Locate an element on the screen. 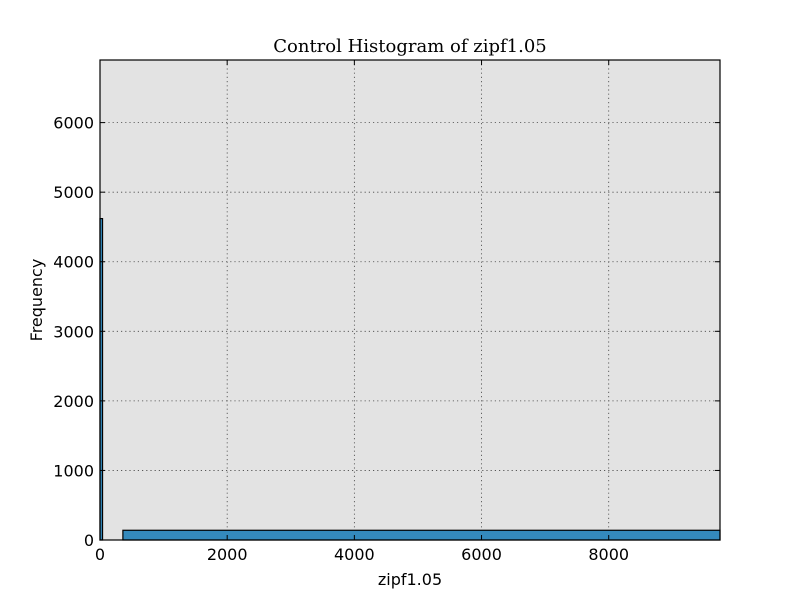  x-tick-label: 0 is located at coordinates (100, 554).